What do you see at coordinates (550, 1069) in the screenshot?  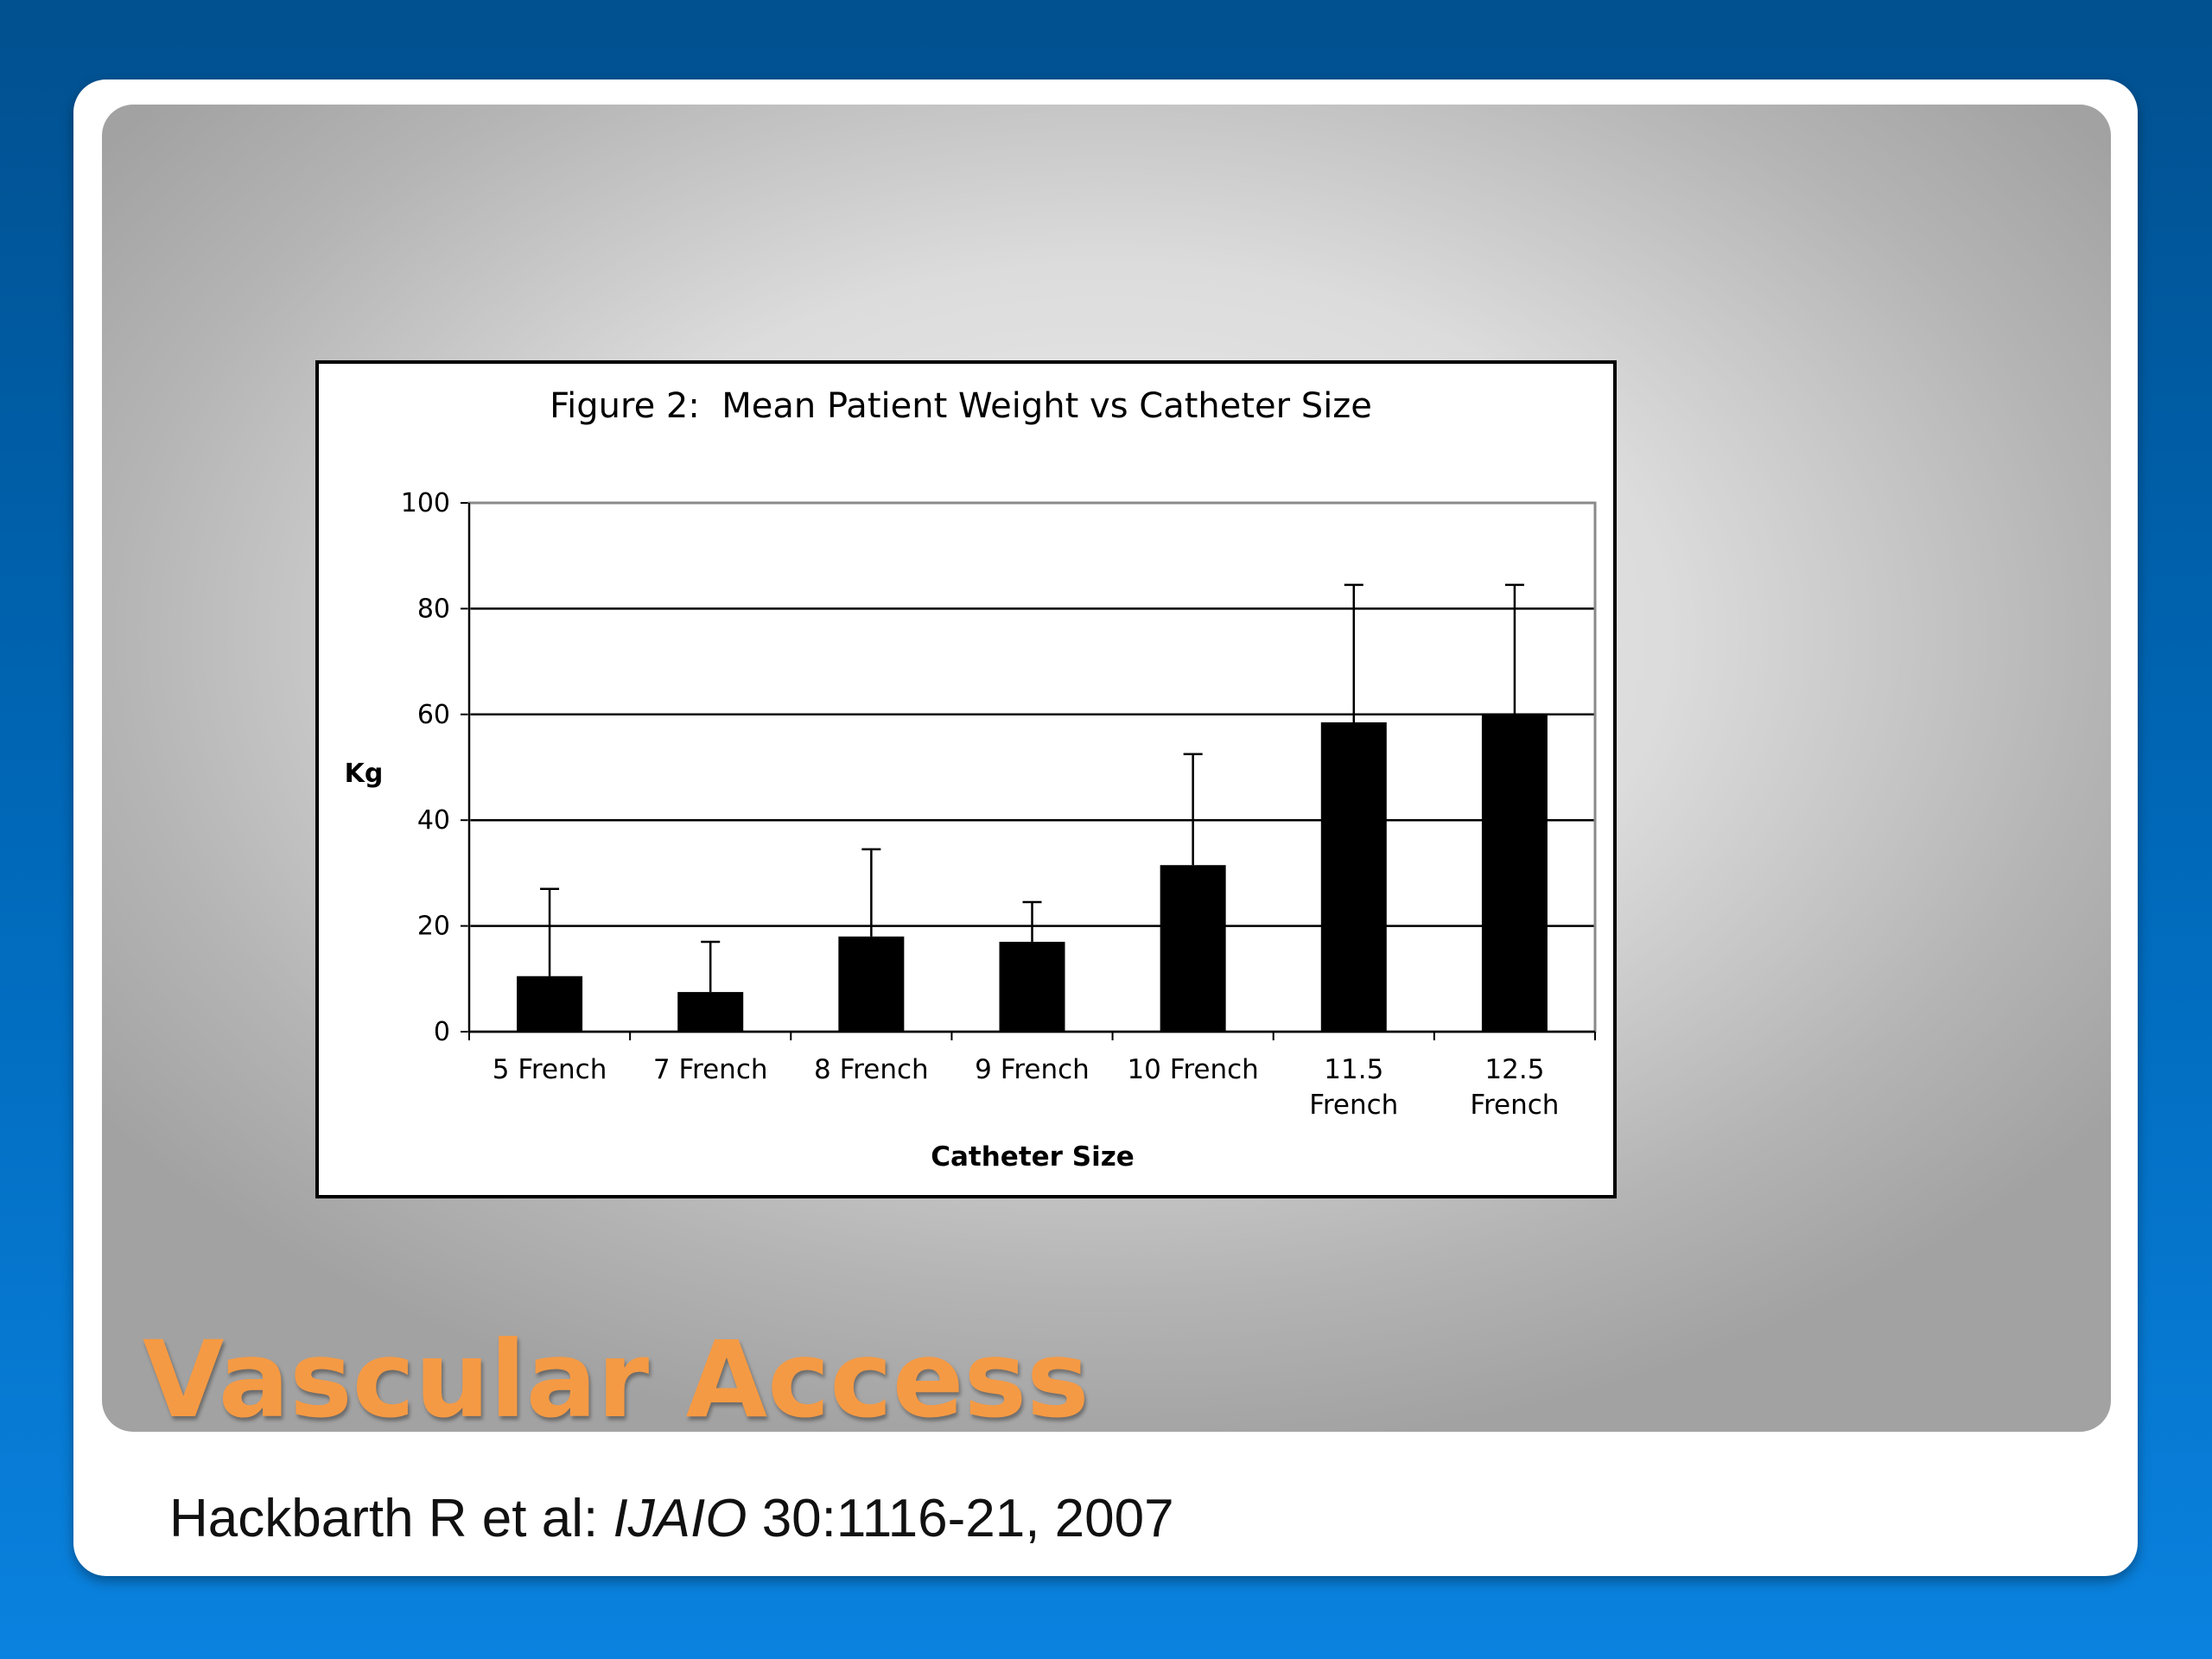 I see `x-tick-label: 5 French` at bounding box center [550, 1069].